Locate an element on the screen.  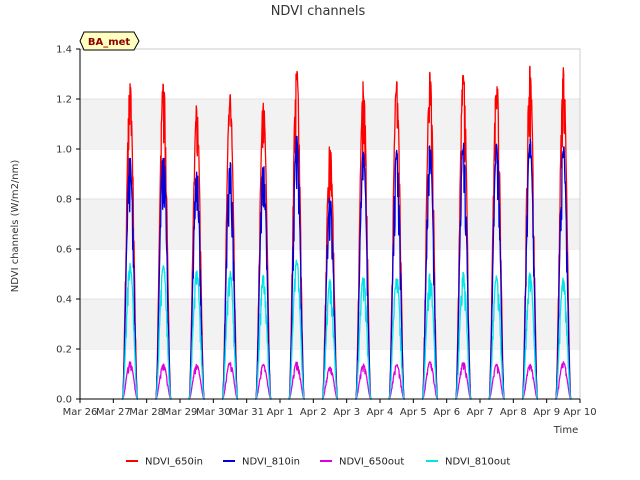
x-tick-label: Apr 5 is located at coordinates (413, 412).